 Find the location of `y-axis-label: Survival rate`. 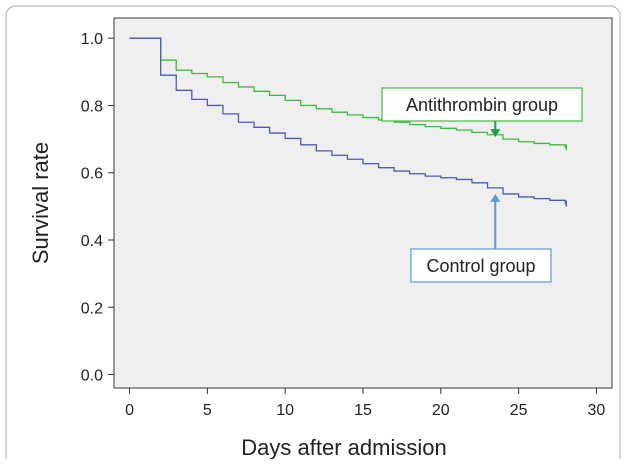

y-axis-label: Survival rate is located at coordinates (40, 203).